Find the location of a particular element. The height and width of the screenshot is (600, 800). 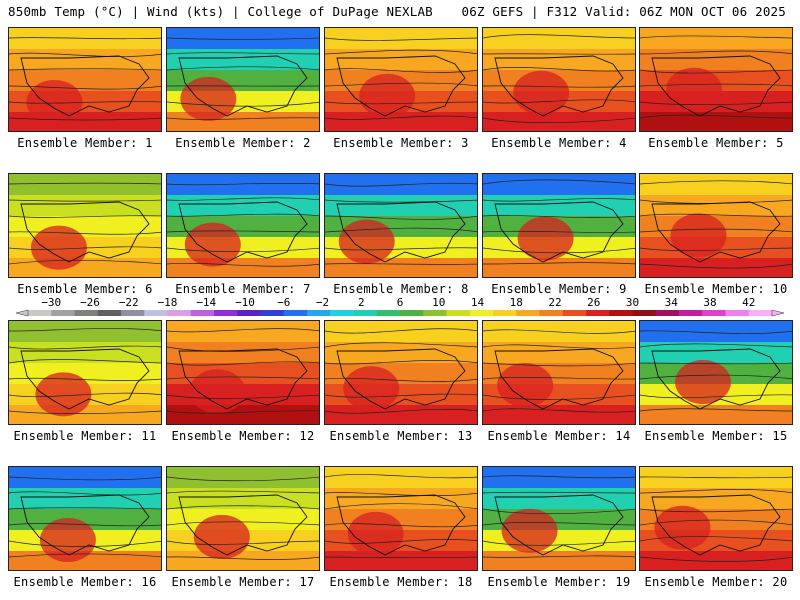

colorbar-tick-label: 2 is located at coordinates (361, 302).